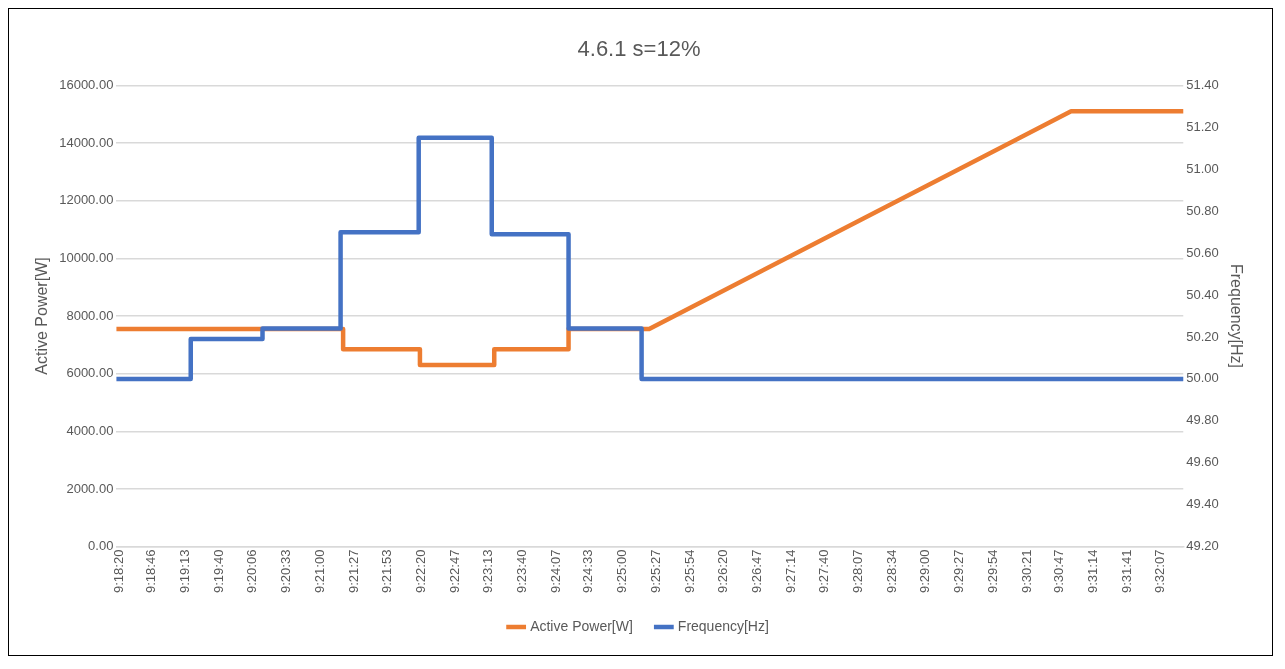 The width and height of the screenshot is (1285, 669). What do you see at coordinates (185, 571) in the screenshot?
I see `x-tick-label: 9:19:13` at bounding box center [185, 571].